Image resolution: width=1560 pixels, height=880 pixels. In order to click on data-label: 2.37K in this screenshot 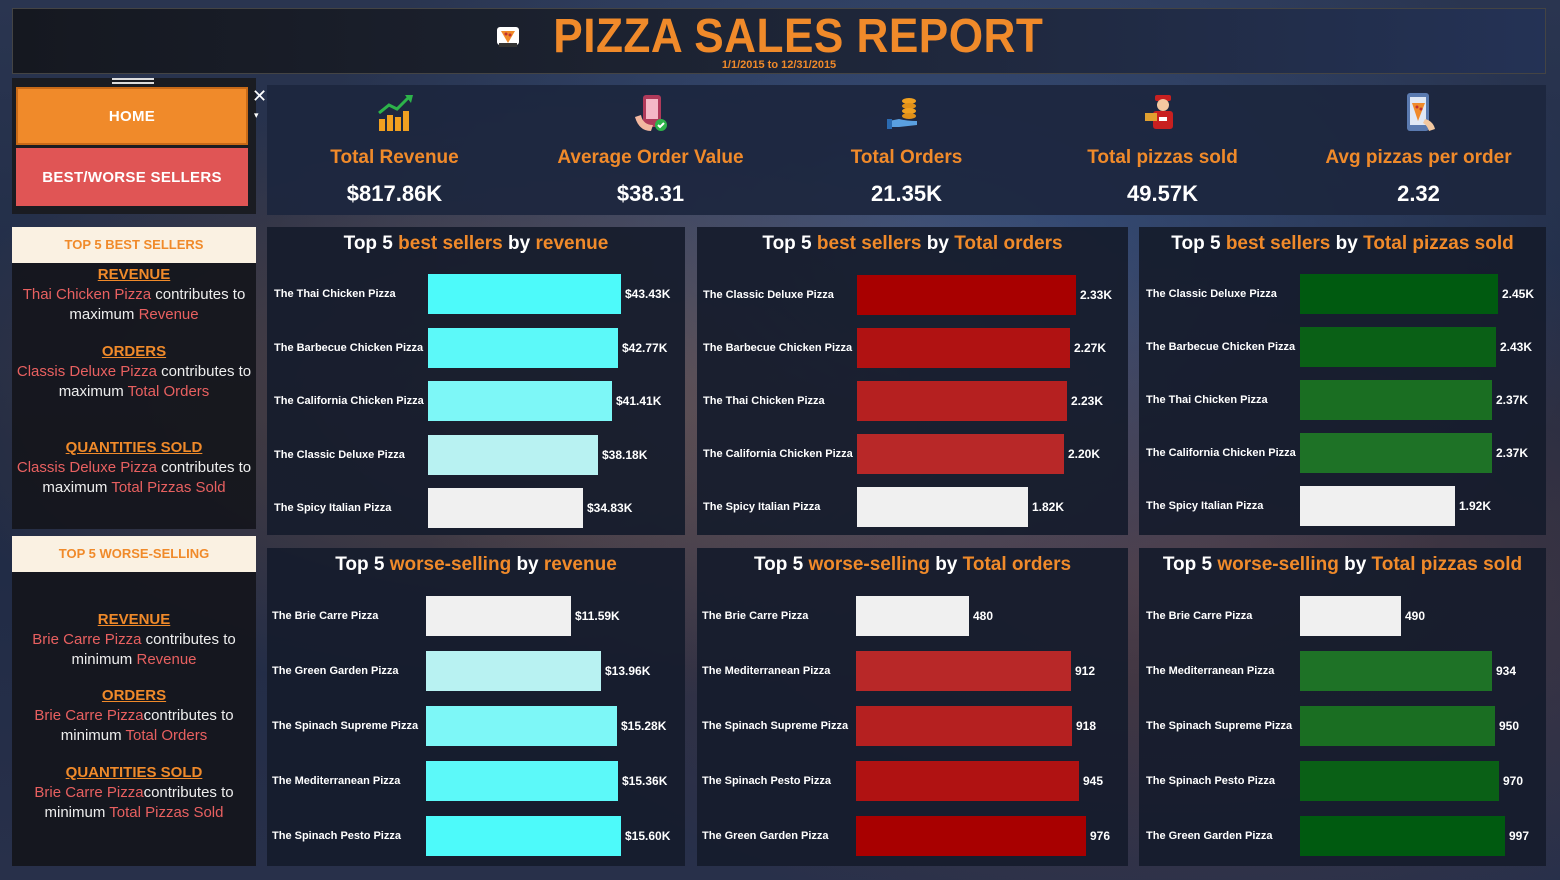, I will do `click(1512, 453)`.